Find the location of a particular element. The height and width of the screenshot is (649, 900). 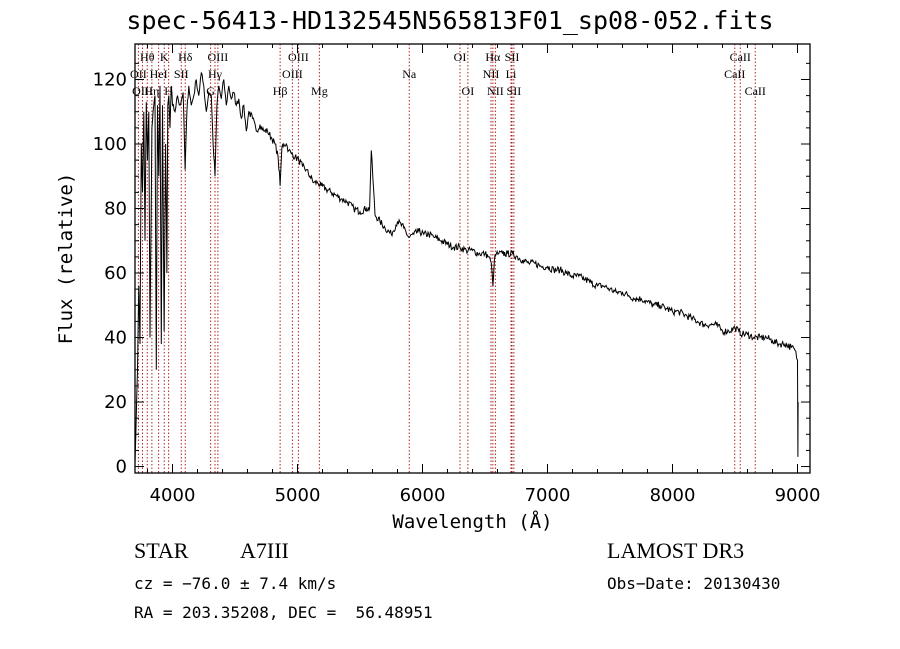

line-label-25: CaII is located at coordinates (740, 57).